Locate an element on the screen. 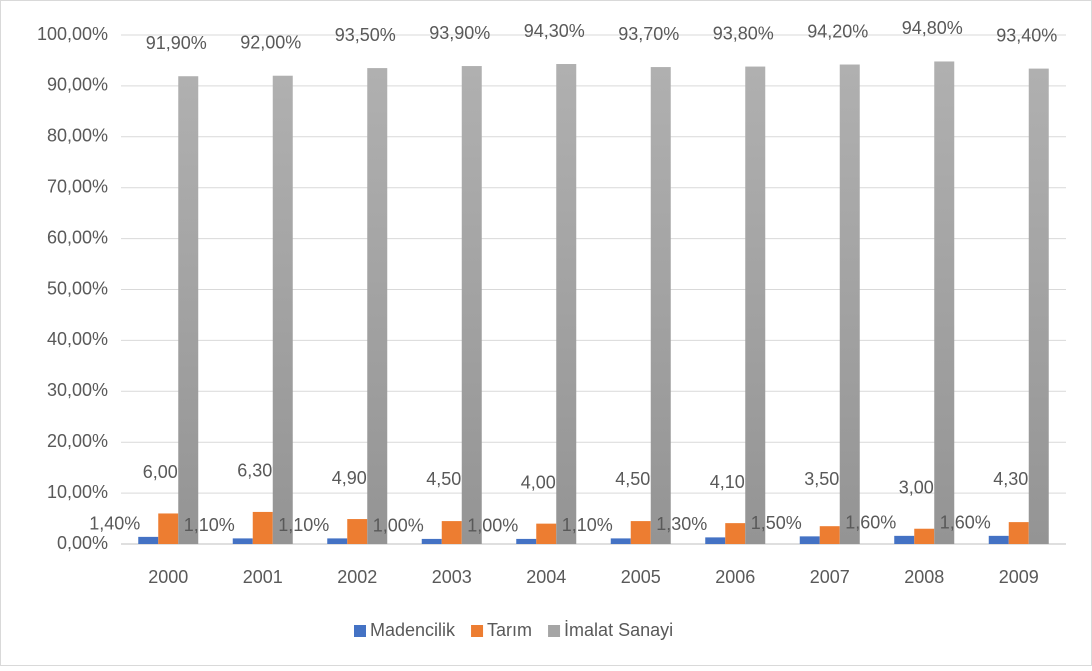  legend-label: Madencilik is located at coordinates (413, 630).